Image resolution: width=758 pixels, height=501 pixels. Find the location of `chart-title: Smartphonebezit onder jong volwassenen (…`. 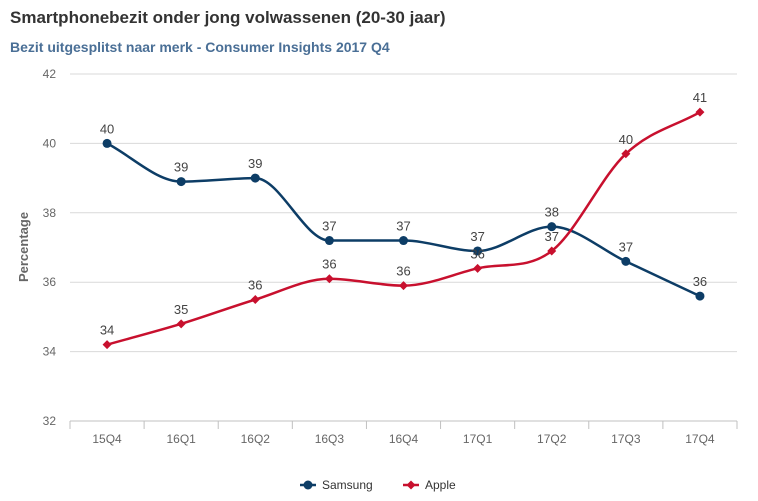

chart-title: Smartphonebezit onder jong volwassenen (… is located at coordinates (228, 17).